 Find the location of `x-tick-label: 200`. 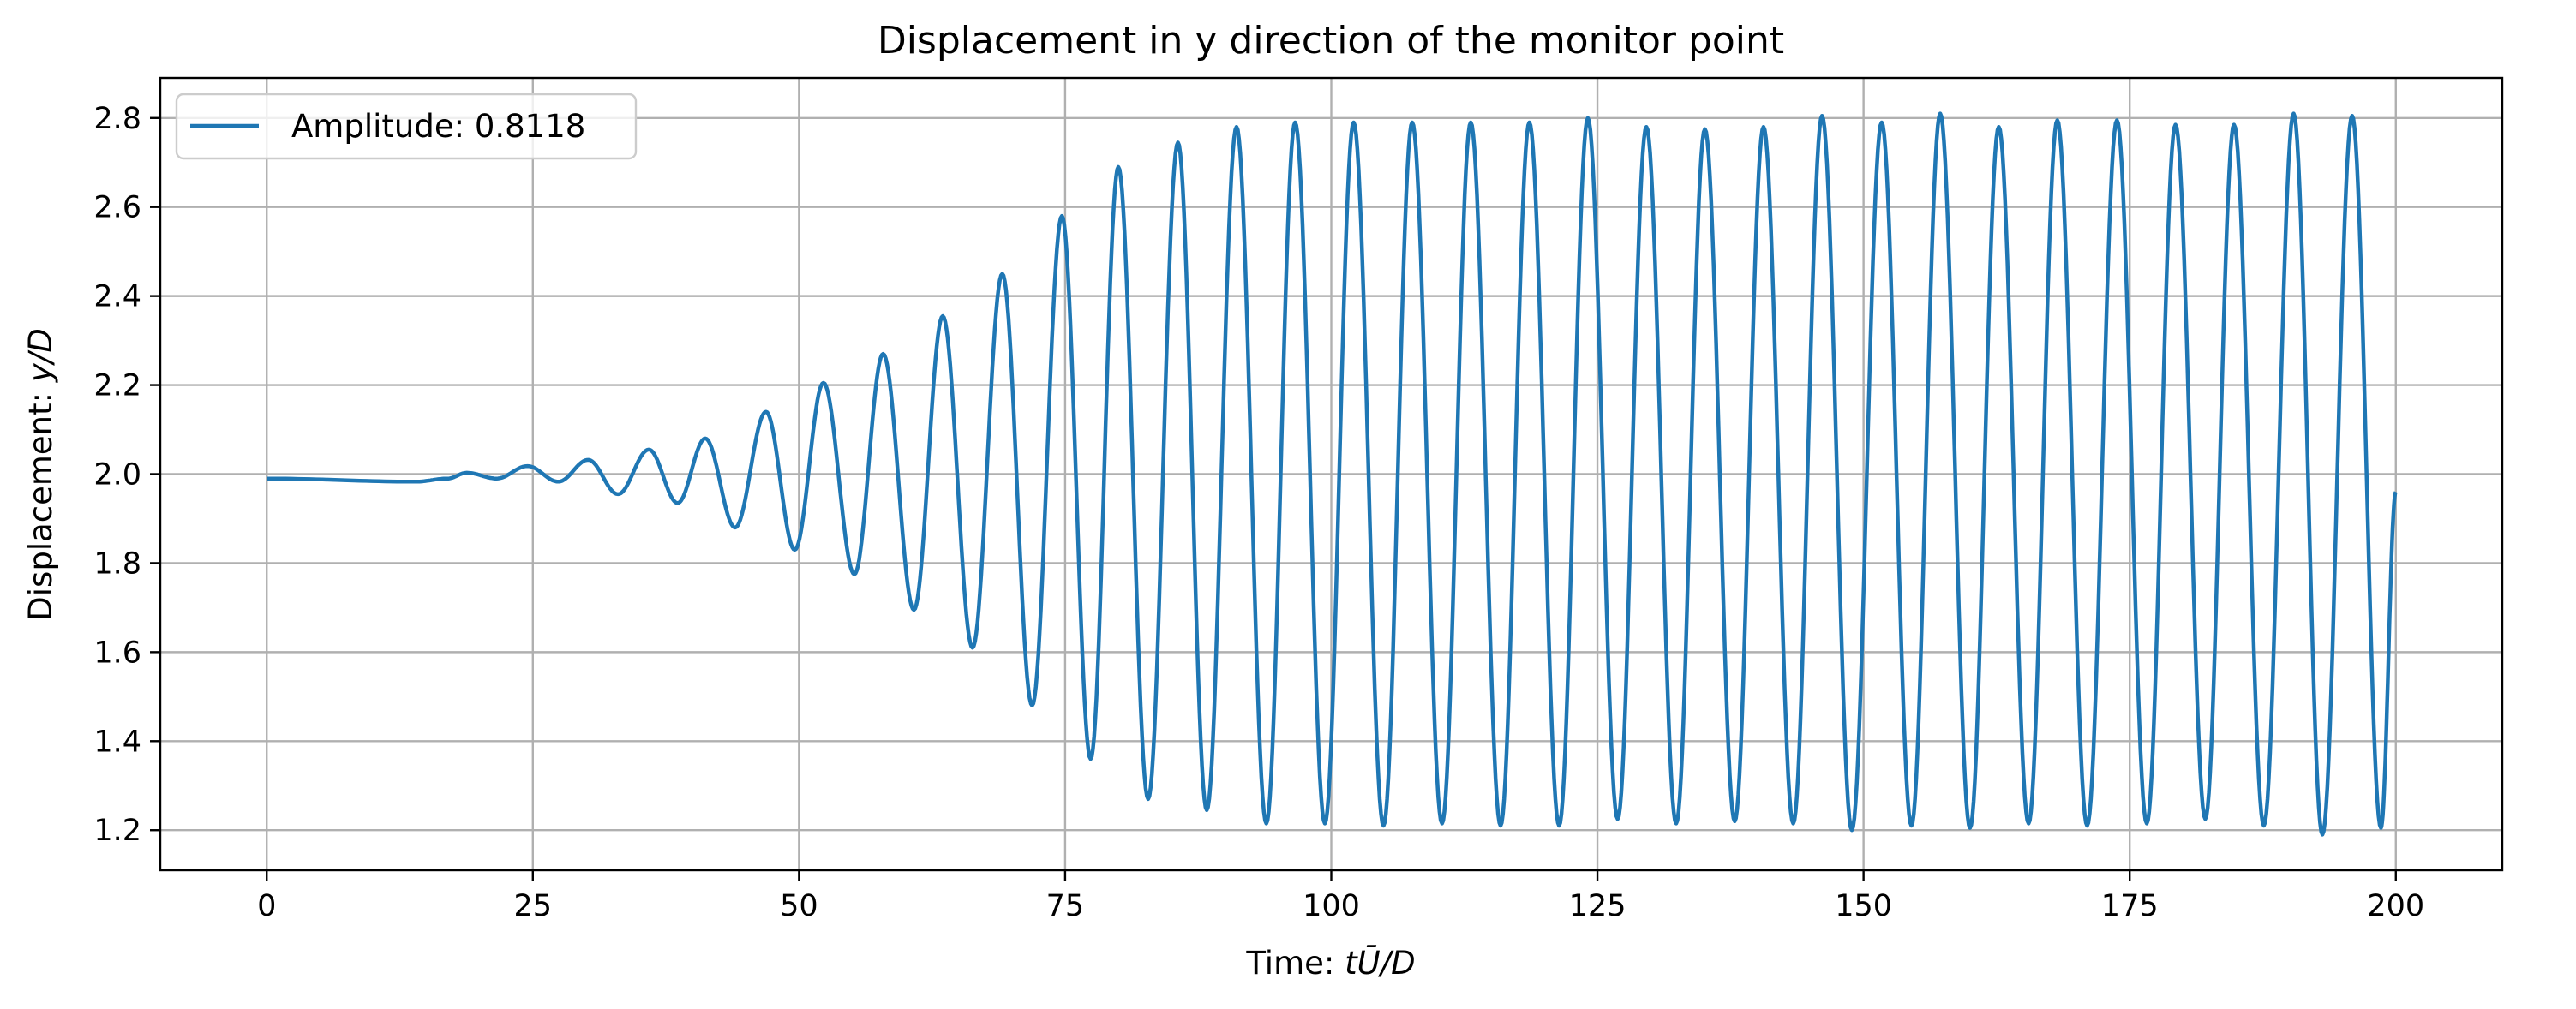

x-tick-label: 200 is located at coordinates (2395, 906).